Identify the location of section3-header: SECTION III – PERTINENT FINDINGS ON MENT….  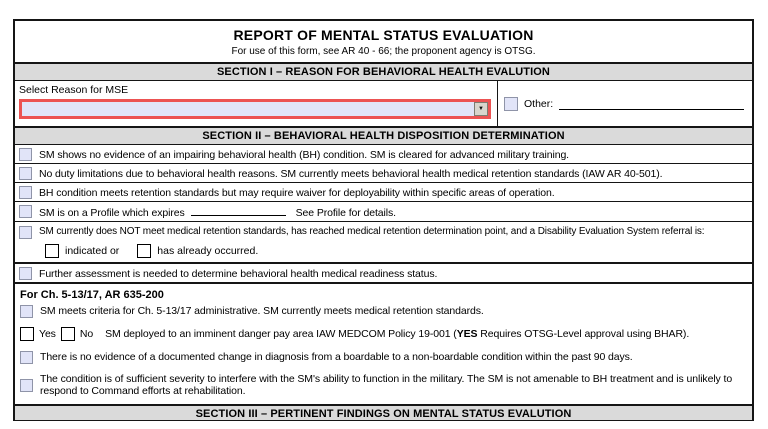
(383, 412).